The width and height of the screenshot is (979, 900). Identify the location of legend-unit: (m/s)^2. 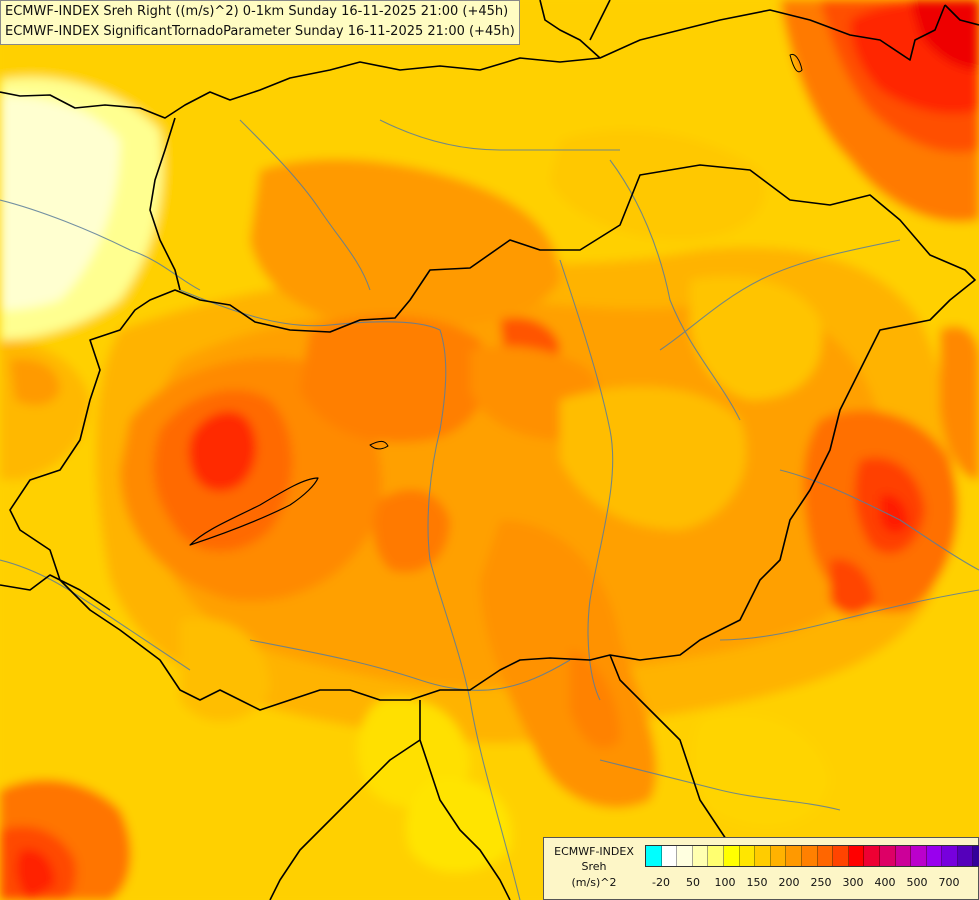
(594, 882).